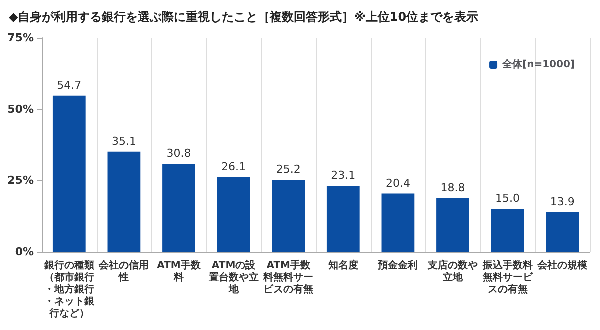 Image resolution: width=600 pixels, height=330 pixels. What do you see at coordinates (234, 167) in the screenshot?
I see `data-label: 26.1` at bounding box center [234, 167].